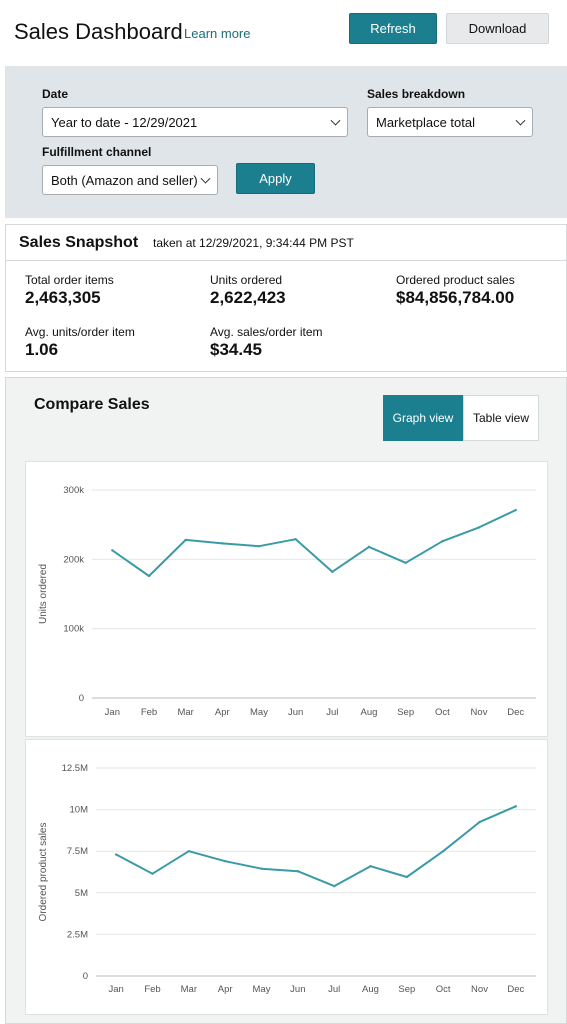 The height and width of the screenshot is (1024, 567). I want to click on metric-value: 2,622,423, so click(248, 297).